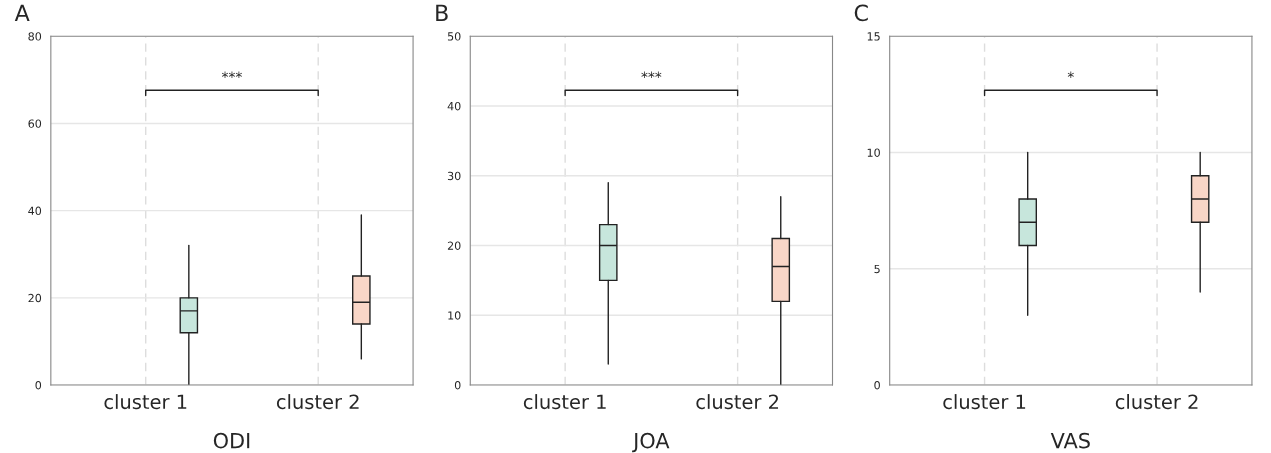 The width and height of the screenshot is (1271, 453). Describe the element at coordinates (35, 36) in the screenshot. I see `y-tick-label: 80` at that location.